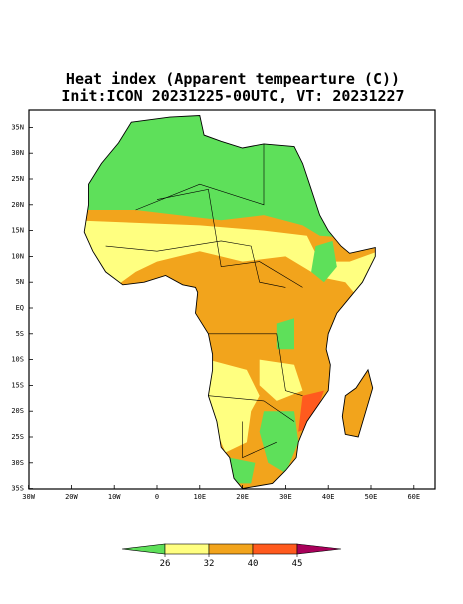 The height and width of the screenshot is (604, 463). What do you see at coordinates (165, 564) in the screenshot?
I see `colorbar-tick-label: 26` at bounding box center [165, 564].